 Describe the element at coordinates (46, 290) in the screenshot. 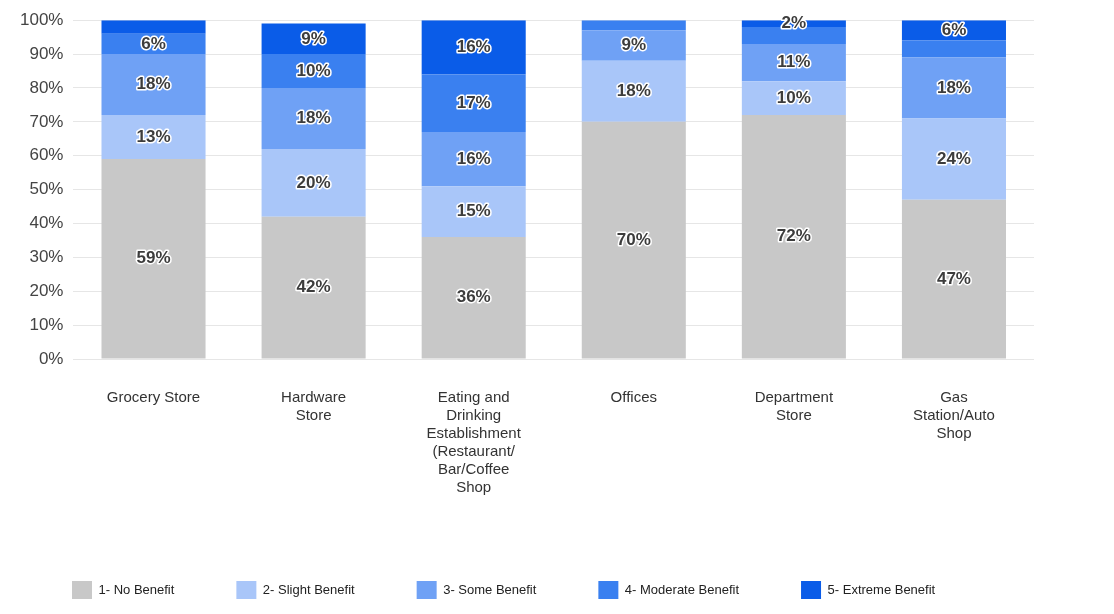

I see `y-tick-label: 20%` at that location.